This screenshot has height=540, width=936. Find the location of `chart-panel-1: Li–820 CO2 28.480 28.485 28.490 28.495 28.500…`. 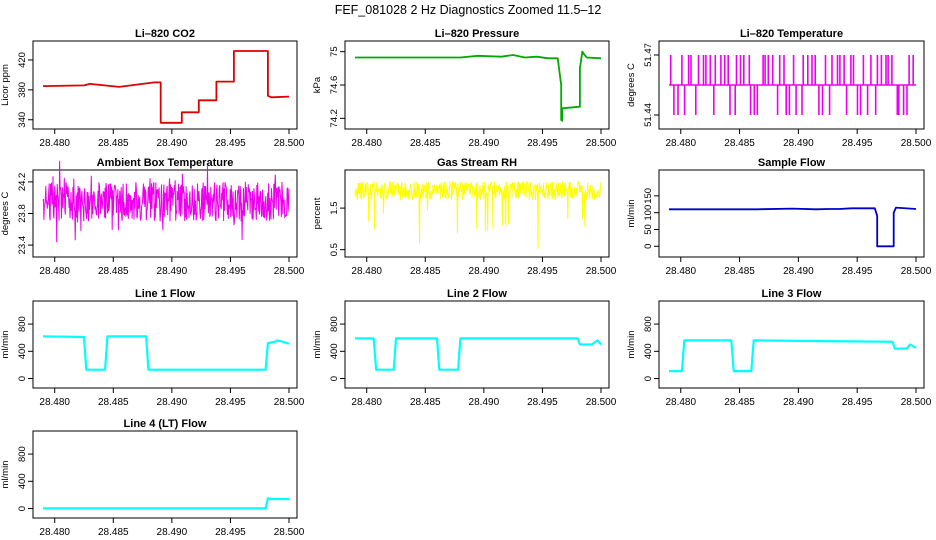

chart-panel-1: Li–820 CO2 28.480 28.485 28.490 28.495 28.500… is located at coordinates (152, 88).